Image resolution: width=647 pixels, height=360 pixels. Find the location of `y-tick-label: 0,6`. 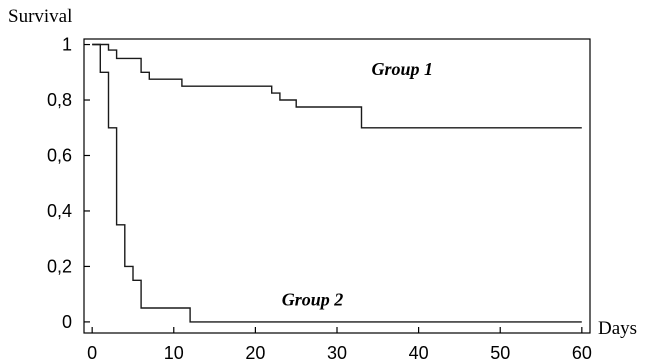

y-tick-label: 0,6 is located at coordinates (59, 155).